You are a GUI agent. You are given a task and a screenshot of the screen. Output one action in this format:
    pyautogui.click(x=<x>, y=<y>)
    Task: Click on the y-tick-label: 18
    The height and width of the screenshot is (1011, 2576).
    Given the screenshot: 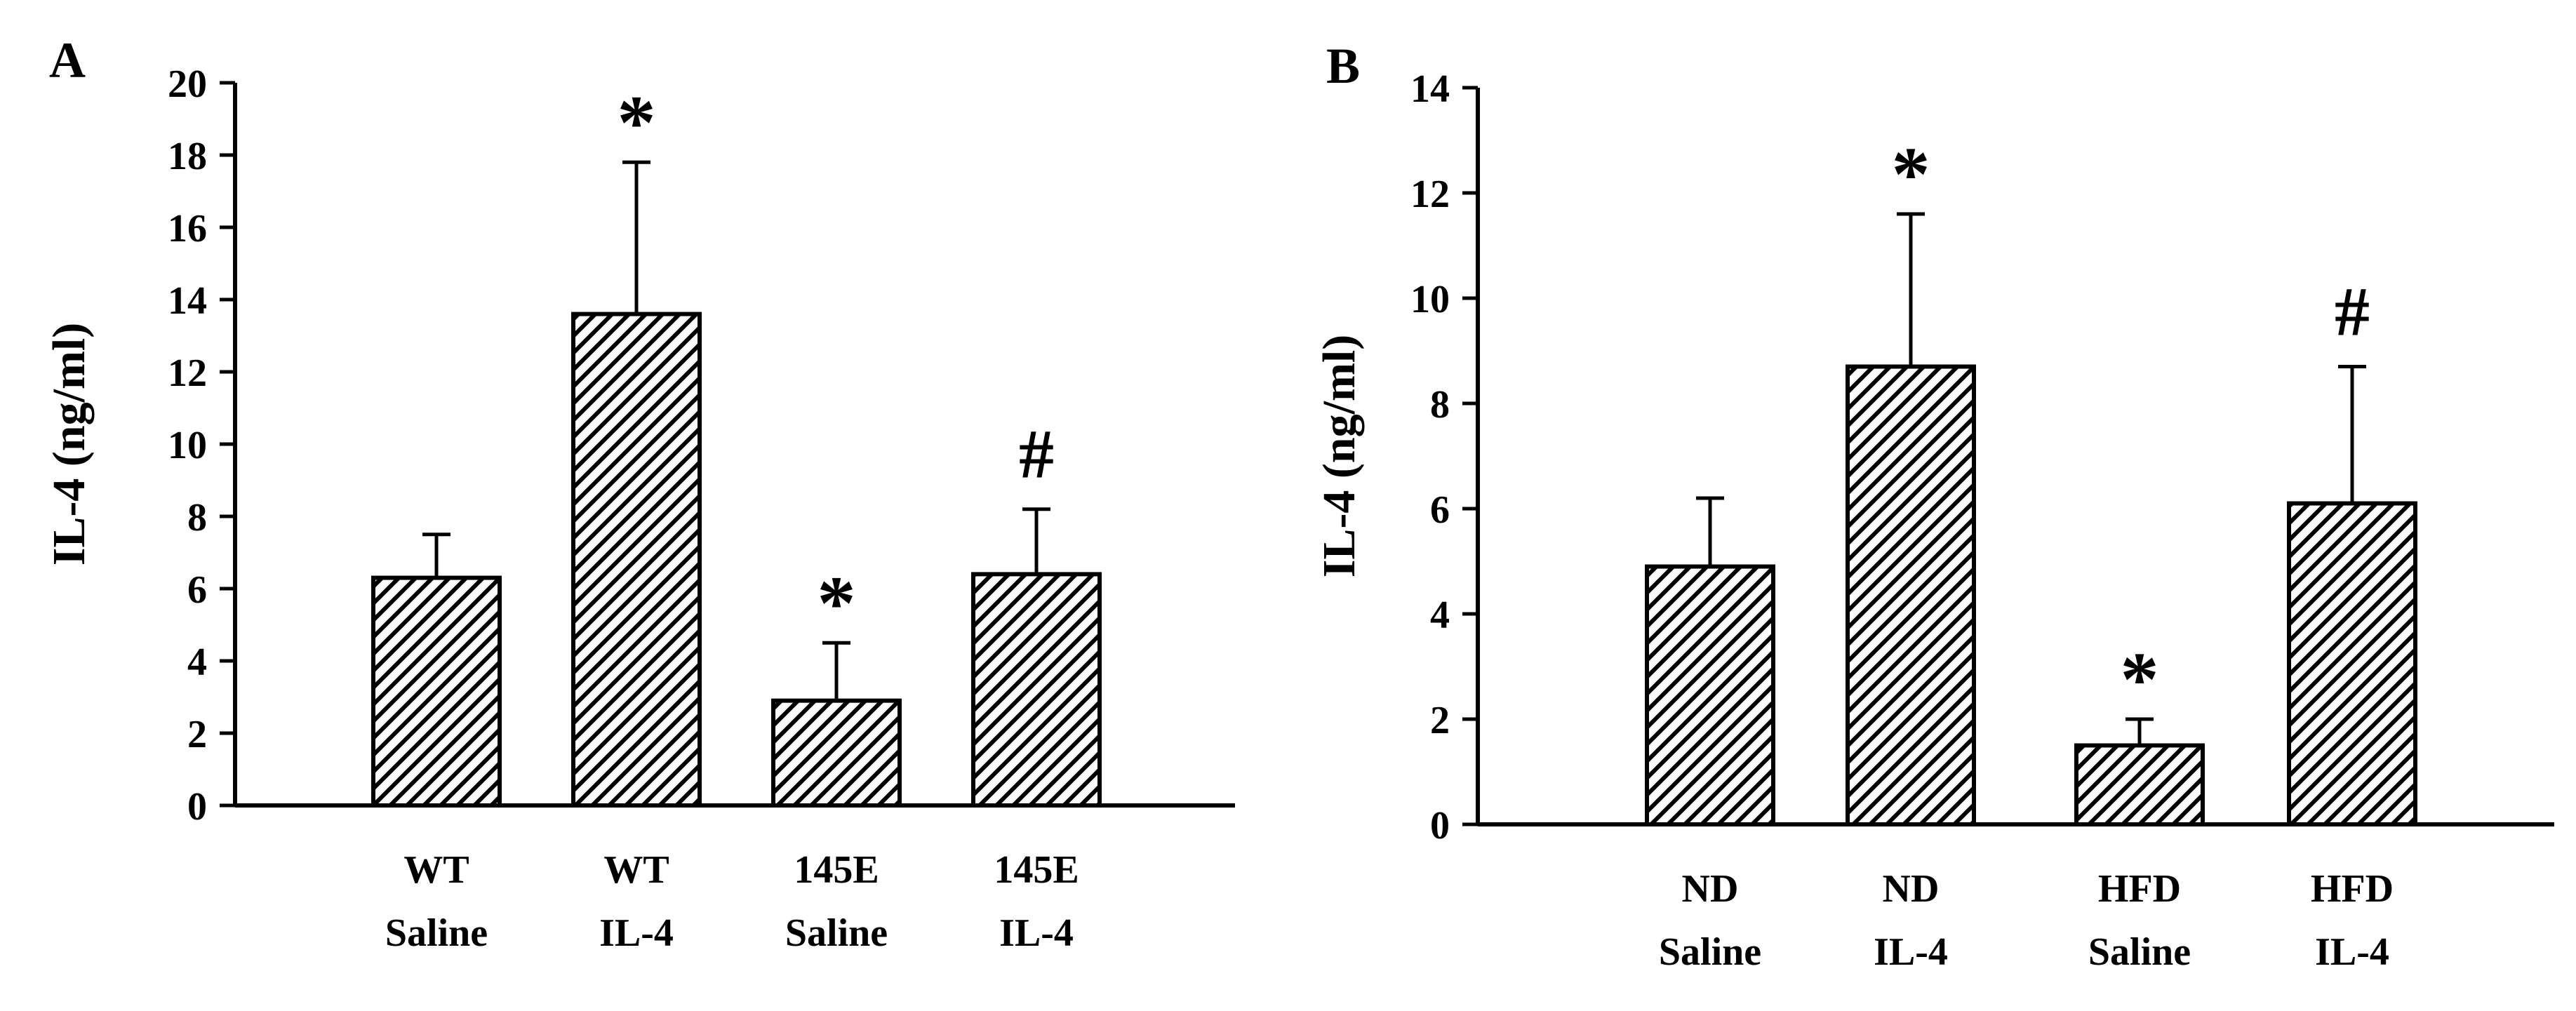 What is the action you would take?
    pyautogui.click(x=188, y=157)
    